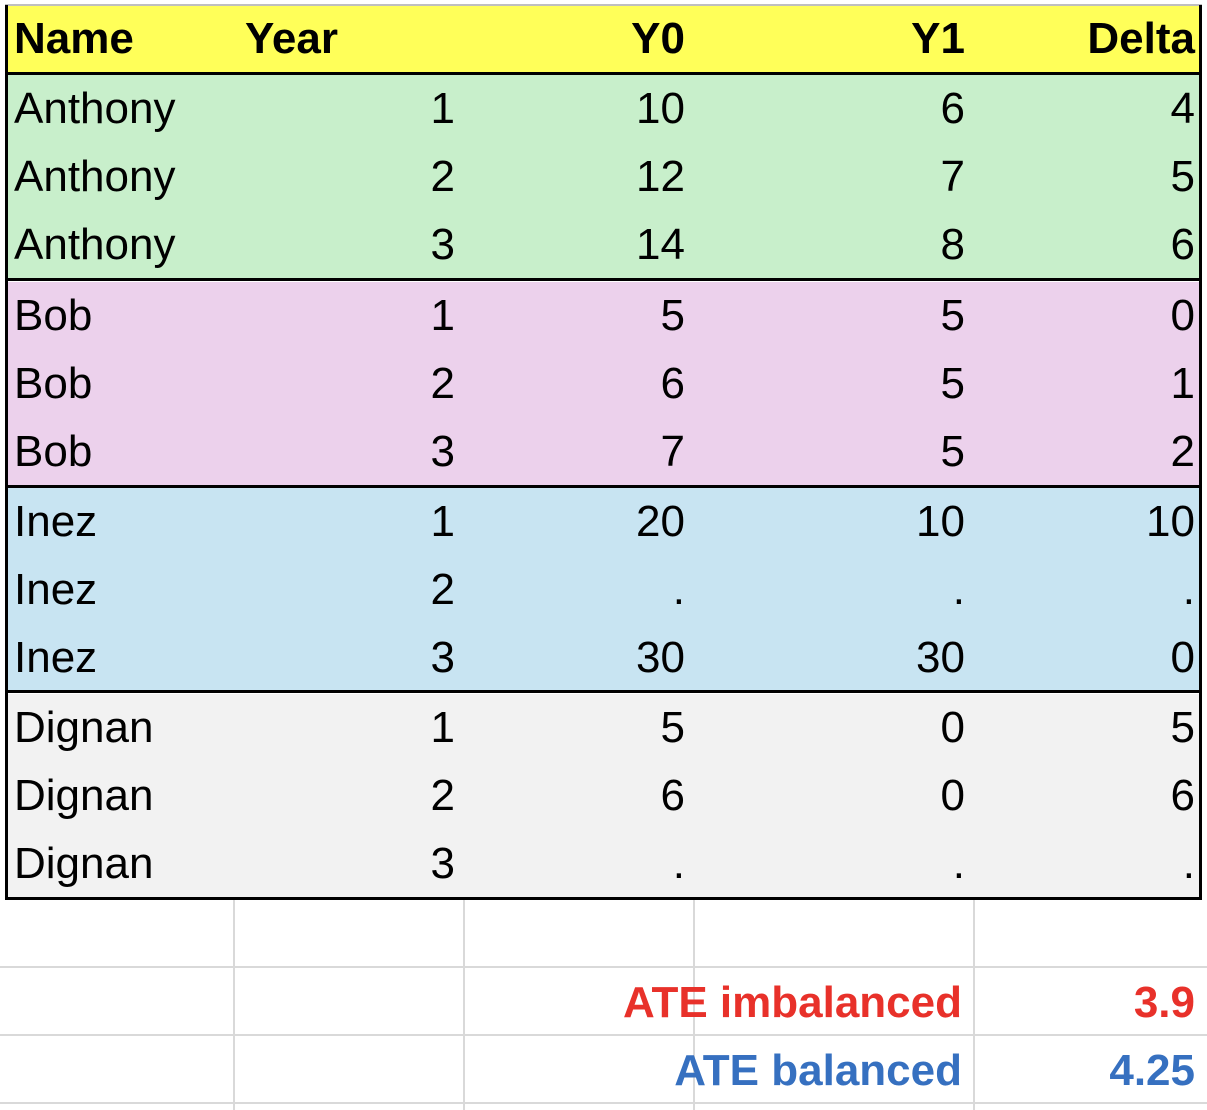 The height and width of the screenshot is (1110, 1207). What do you see at coordinates (792, 1002) in the screenshot?
I see `ate-imbalanced-label: ATE imbalanced` at bounding box center [792, 1002].